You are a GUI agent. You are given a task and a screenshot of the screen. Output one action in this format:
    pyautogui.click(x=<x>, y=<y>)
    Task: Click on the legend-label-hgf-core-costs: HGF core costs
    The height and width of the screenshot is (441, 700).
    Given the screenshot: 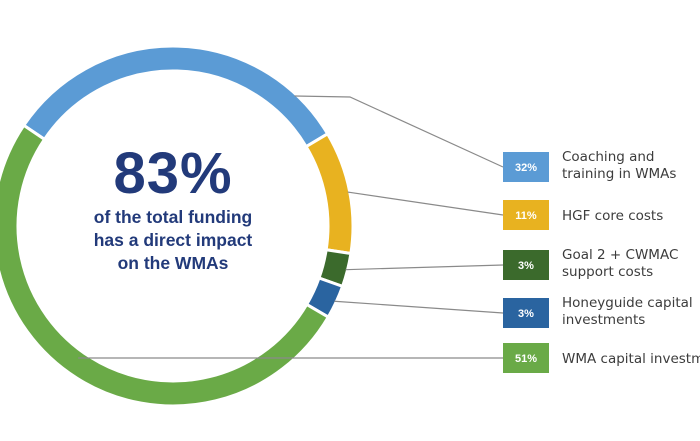 What is the action you would take?
    pyautogui.click(x=612, y=216)
    